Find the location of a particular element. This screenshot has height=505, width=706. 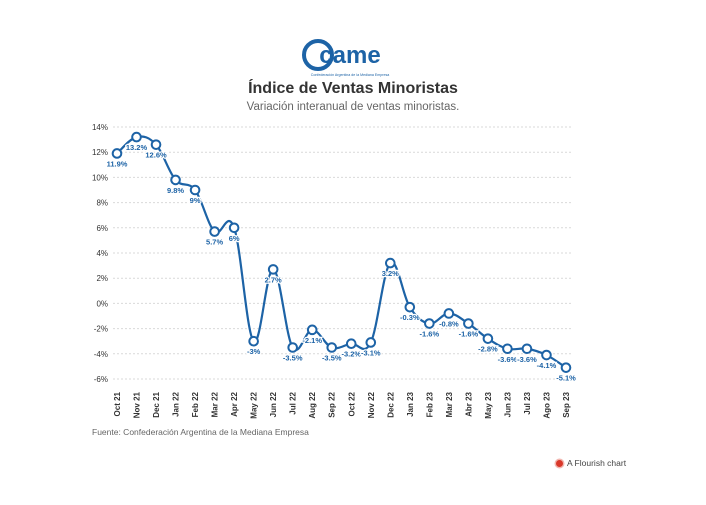

y-axis: 14% 12% 10% 8% 6% 4% 2% 0% -2% -4% -6% is located at coordinates (100, 253).